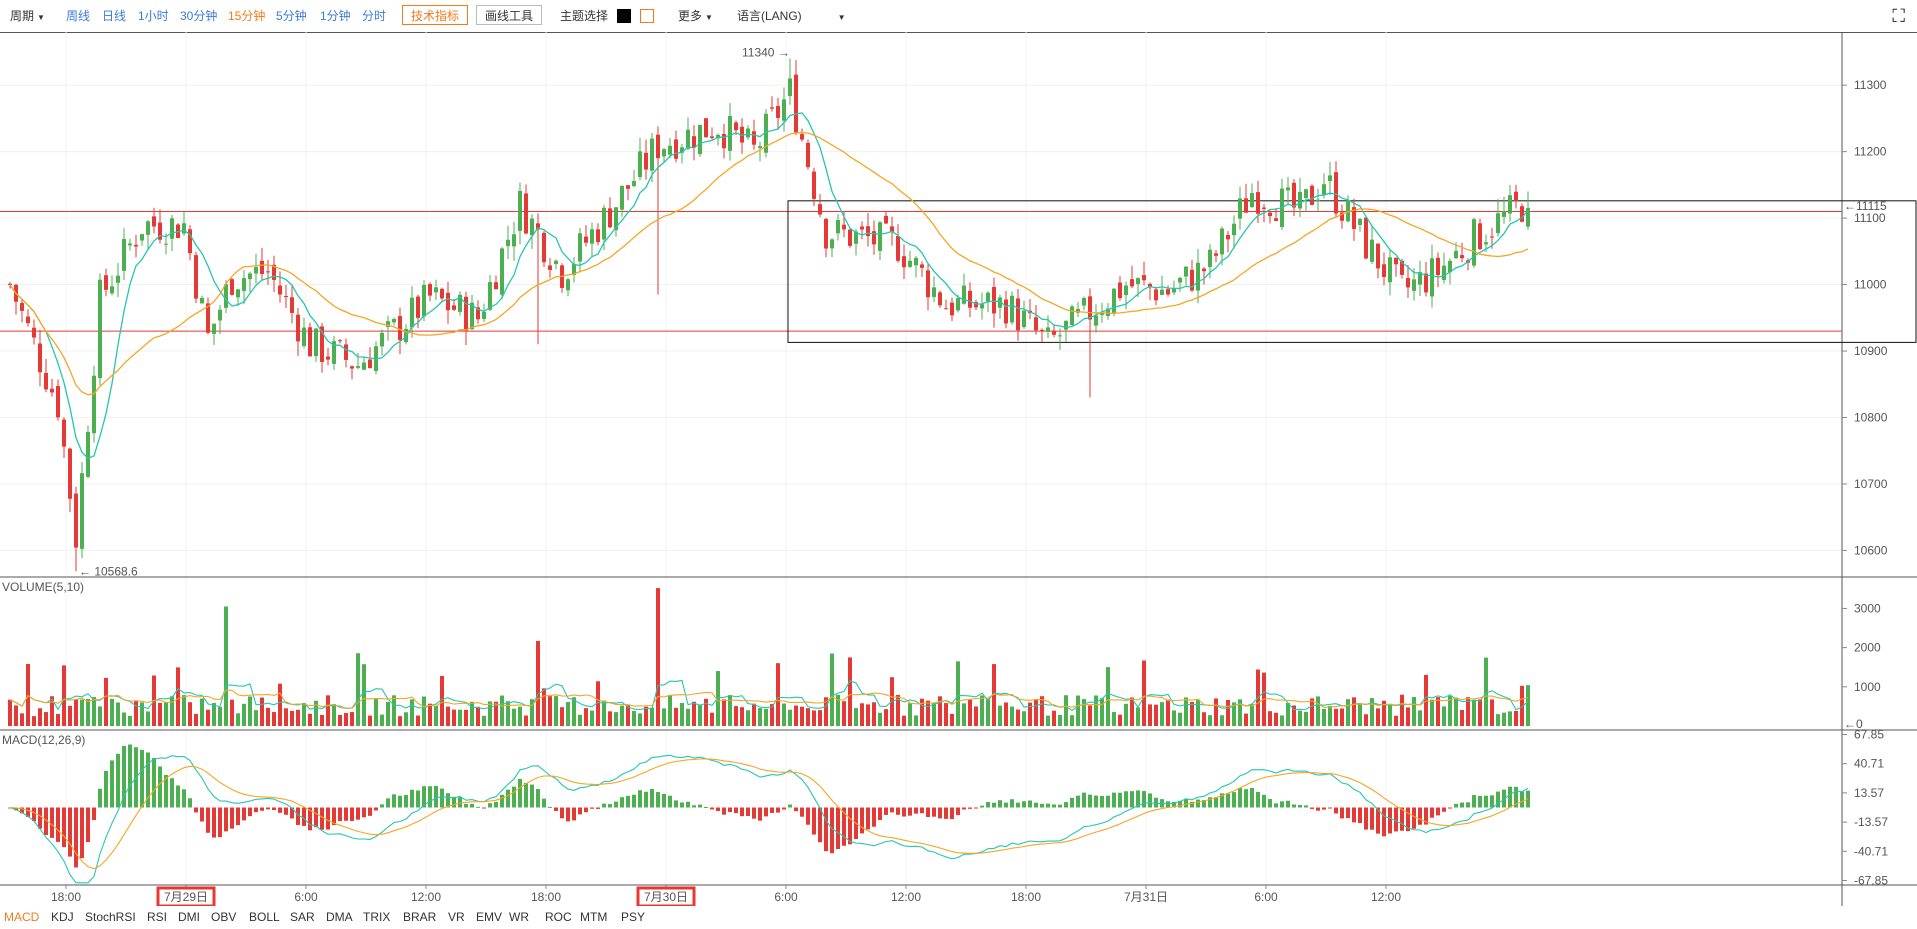  What do you see at coordinates (695, 17) in the screenshot?
I see `more-dropdown: 更多 ▼` at bounding box center [695, 17].